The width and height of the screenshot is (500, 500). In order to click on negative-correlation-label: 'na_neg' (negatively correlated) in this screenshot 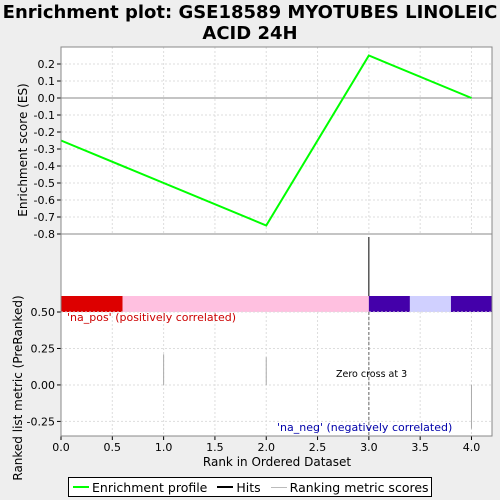, I will do `click(364, 427)`.